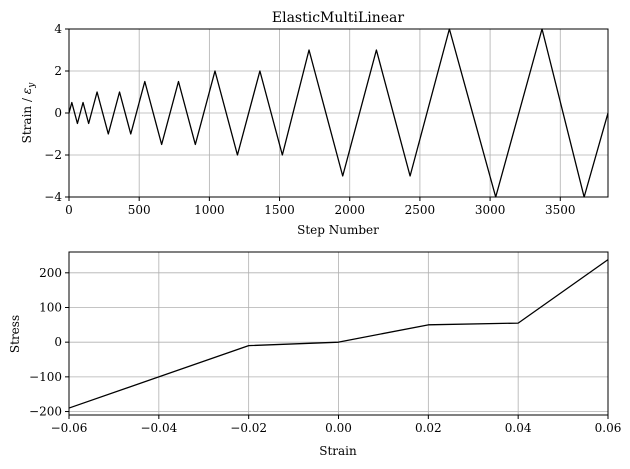  I want to click on x-tick-label: 1500, so click(279, 210).